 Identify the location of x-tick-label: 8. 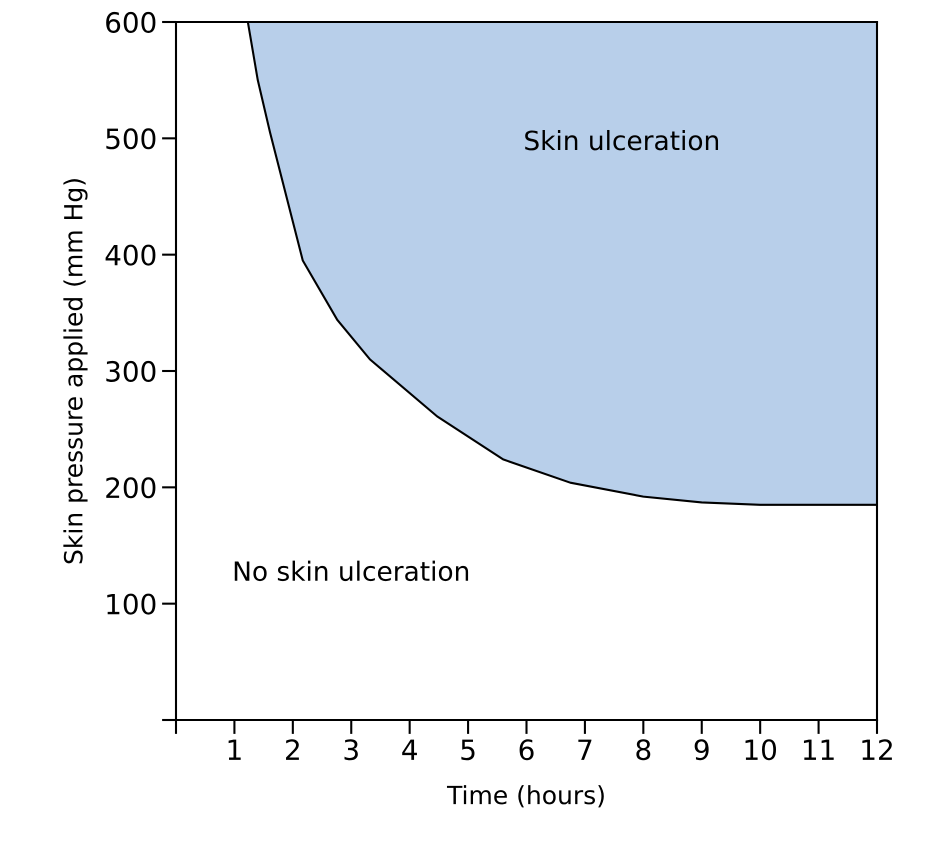
(643, 749).